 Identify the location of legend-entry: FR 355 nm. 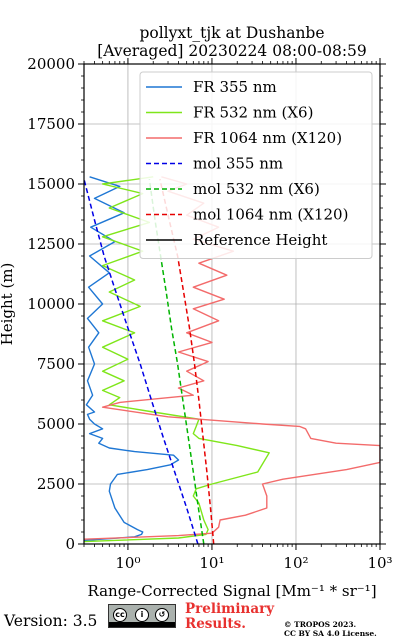
(235, 87).